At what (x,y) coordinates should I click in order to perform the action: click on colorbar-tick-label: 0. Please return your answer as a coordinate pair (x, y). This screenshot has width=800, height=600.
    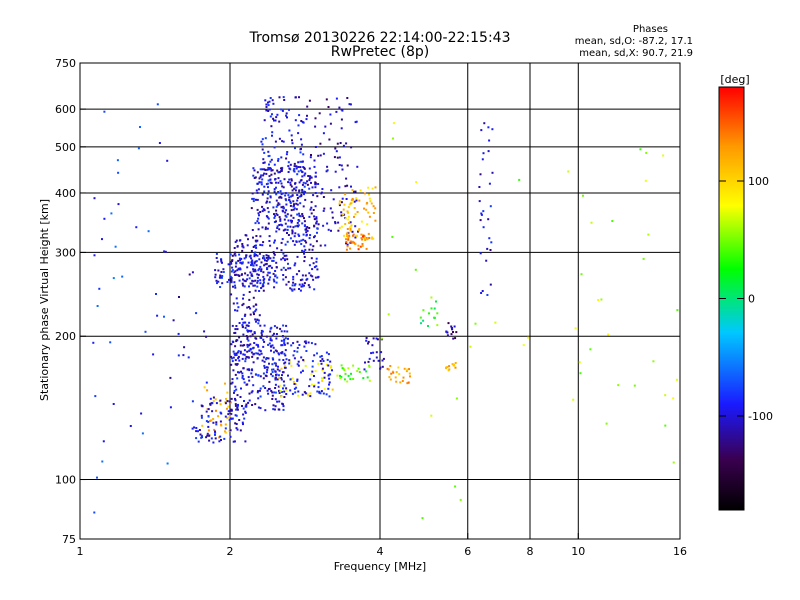
    Looking at the image, I should click on (751, 299).